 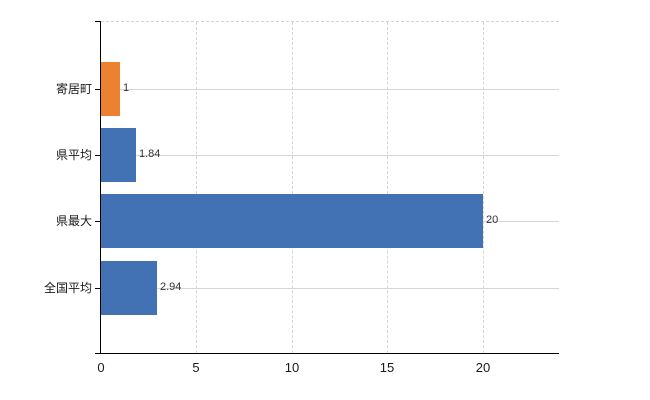 What do you see at coordinates (100, 187) in the screenshot?
I see `y-axis-line` at bounding box center [100, 187].